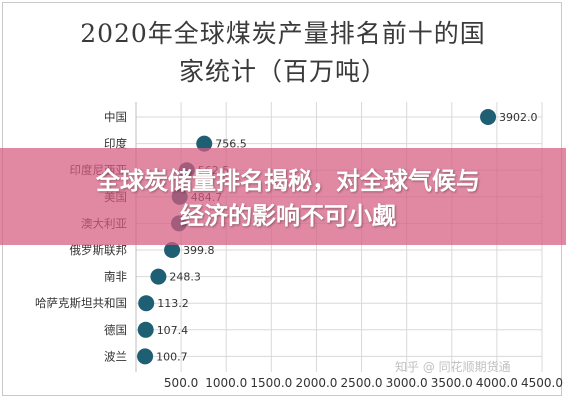 The width and height of the screenshot is (566, 400). Describe the element at coordinates (199, 250) in the screenshot. I see `data-label: 399.8` at that location.